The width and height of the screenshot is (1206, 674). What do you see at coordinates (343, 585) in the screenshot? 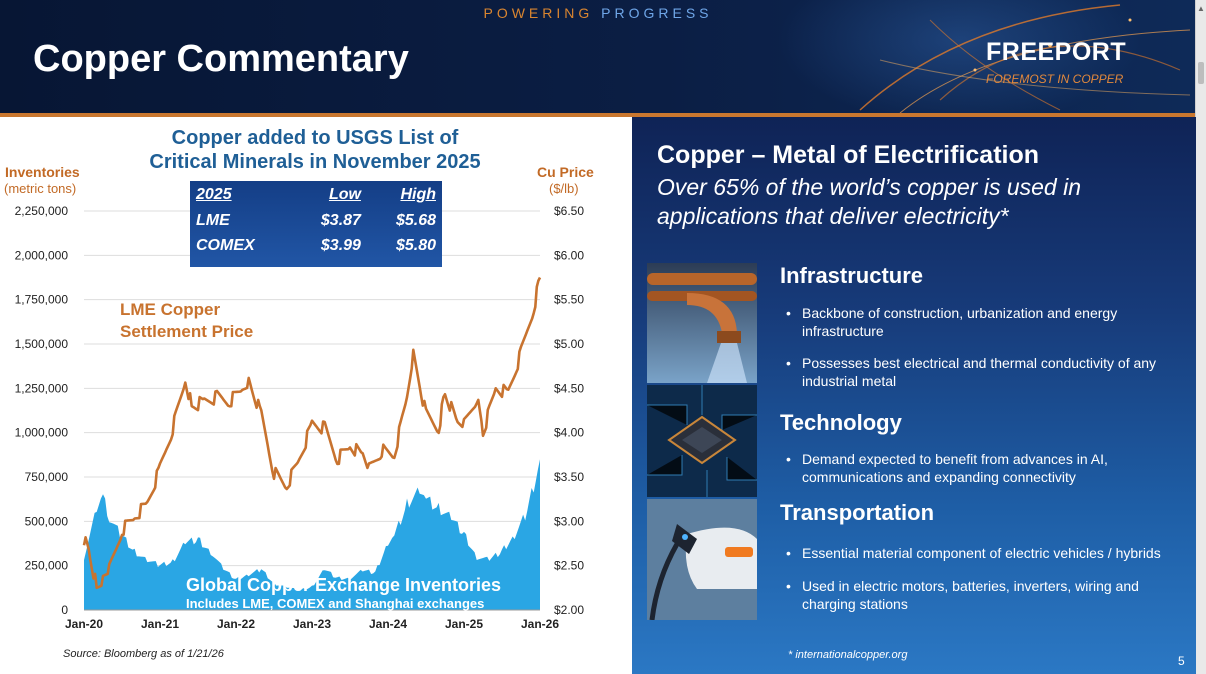
I see `inventory-series-label: Global Copper Exchange Inventories` at bounding box center [343, 585].